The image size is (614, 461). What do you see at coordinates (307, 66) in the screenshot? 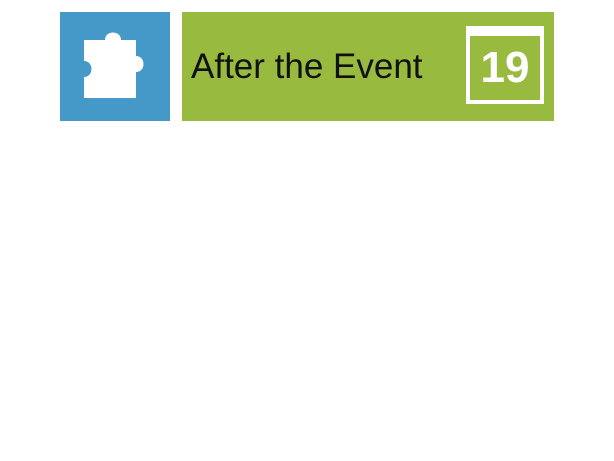
I see `page-title: After the Event` at bounding box center [307, 66].